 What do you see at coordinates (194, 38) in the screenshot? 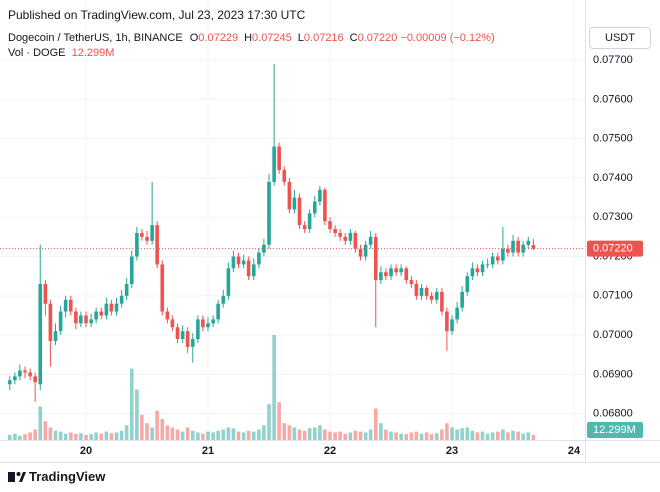
I see `ohlc-key: O` at bounding box center [194, 38].